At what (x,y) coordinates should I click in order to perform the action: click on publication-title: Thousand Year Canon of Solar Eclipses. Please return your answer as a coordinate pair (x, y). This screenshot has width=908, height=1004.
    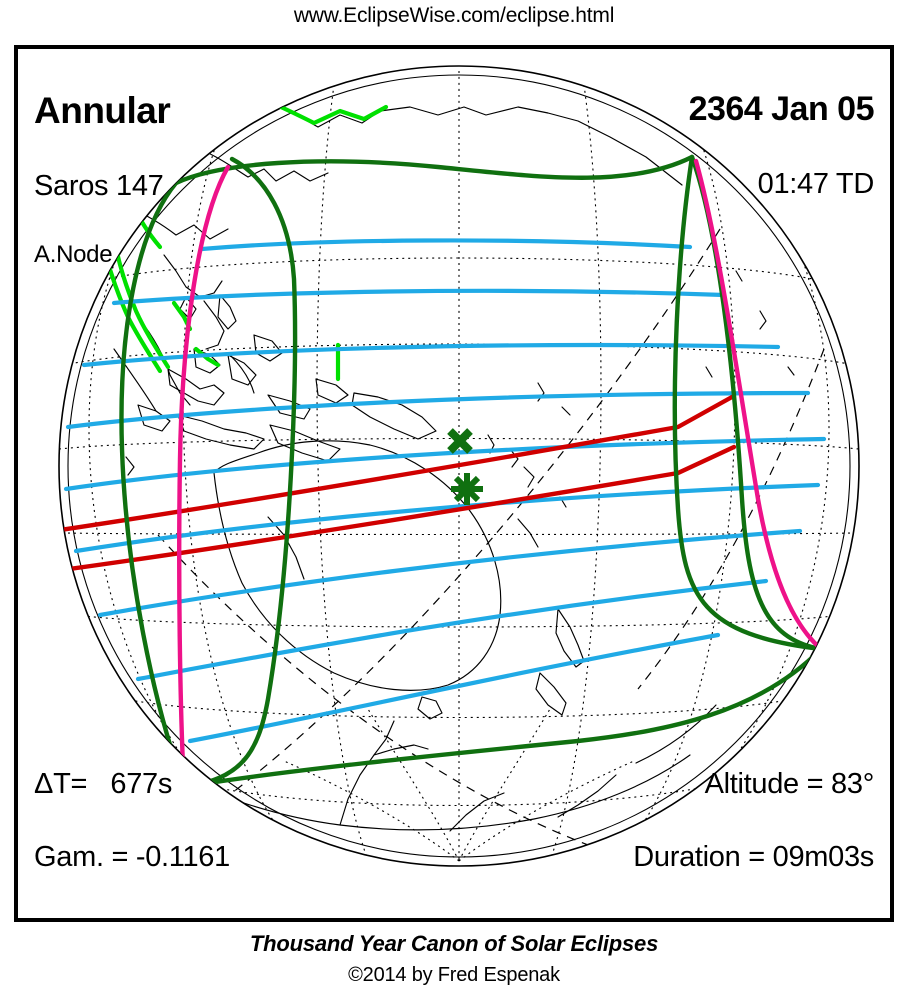
    Looking at the image, I should click on (454, 943).